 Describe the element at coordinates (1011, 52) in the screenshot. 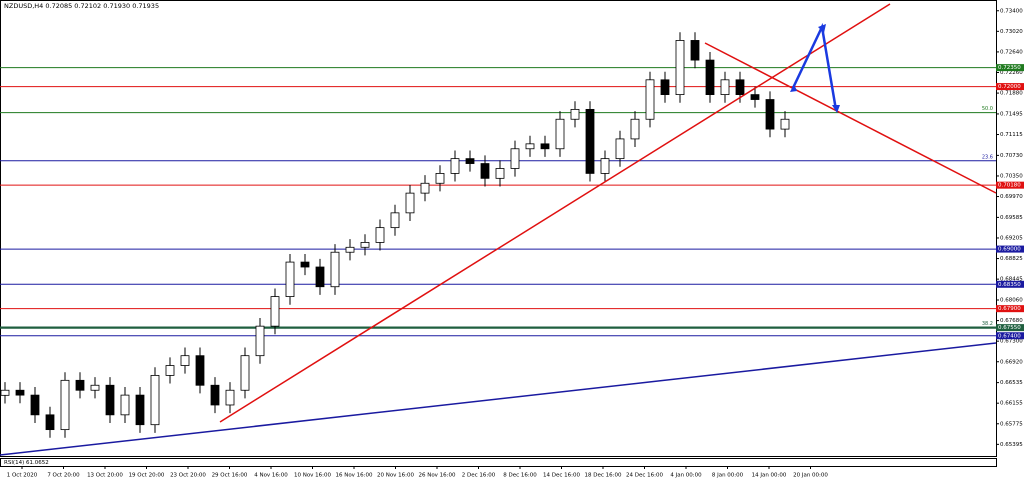

I see `y-tick-label: 0.72640` at that location.